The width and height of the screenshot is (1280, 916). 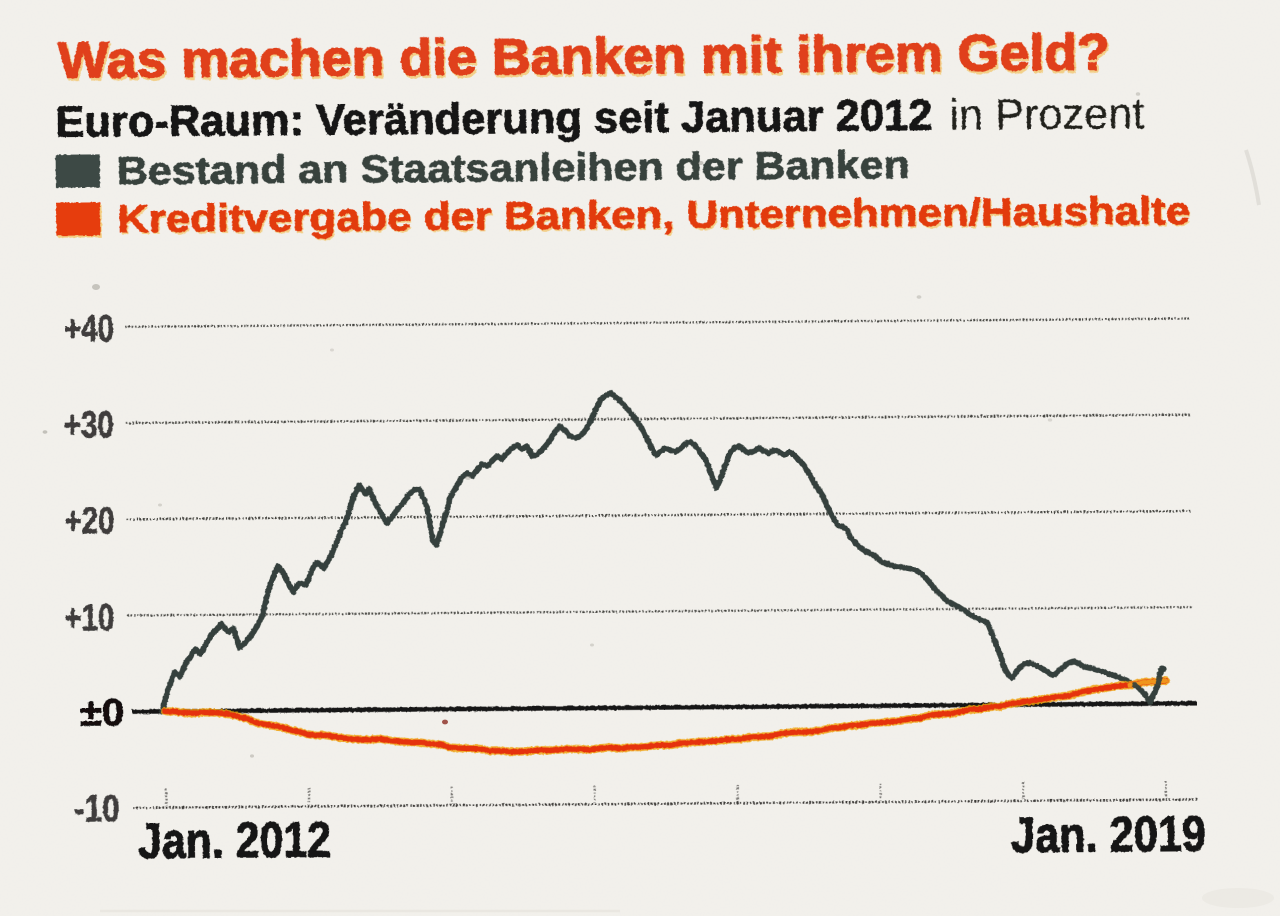 What do you see at coordinates (513, 168) in the screenshot?
I see `svg-text:Bestand an Staatsanleihen der: Bestand an Staatsanleihen der Banken` at bounding box center [513, 168].